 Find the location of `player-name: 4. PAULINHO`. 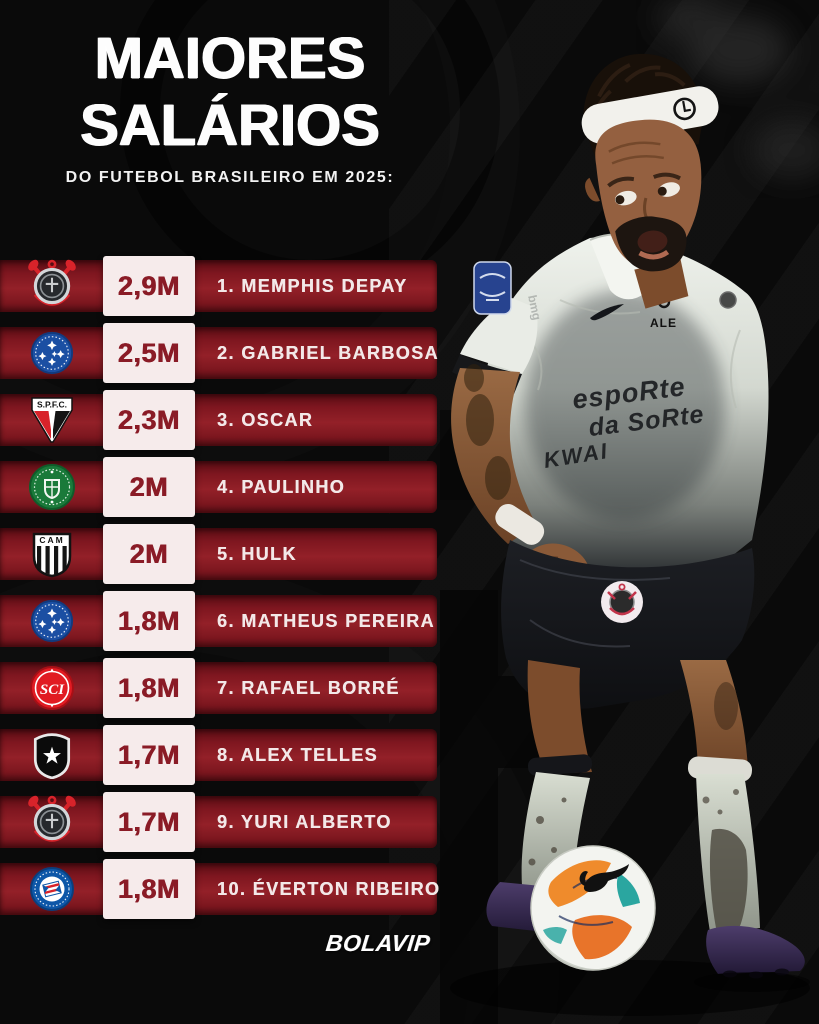

player-name: 4. PAULINHO is located at coordinates (281, 486).